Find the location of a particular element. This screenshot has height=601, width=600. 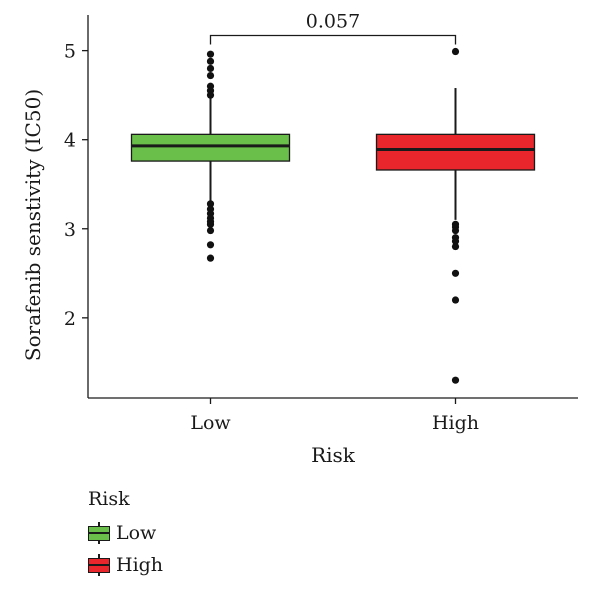

legend: Risk Low High is located at coordinates (125, 536).